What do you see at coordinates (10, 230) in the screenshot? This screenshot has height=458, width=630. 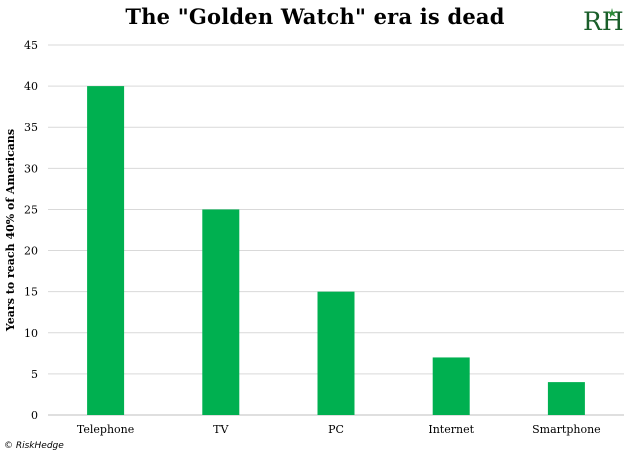 I see `y-axis-label: Years to reach 40% of Americans` at bounding box center [10, 230].